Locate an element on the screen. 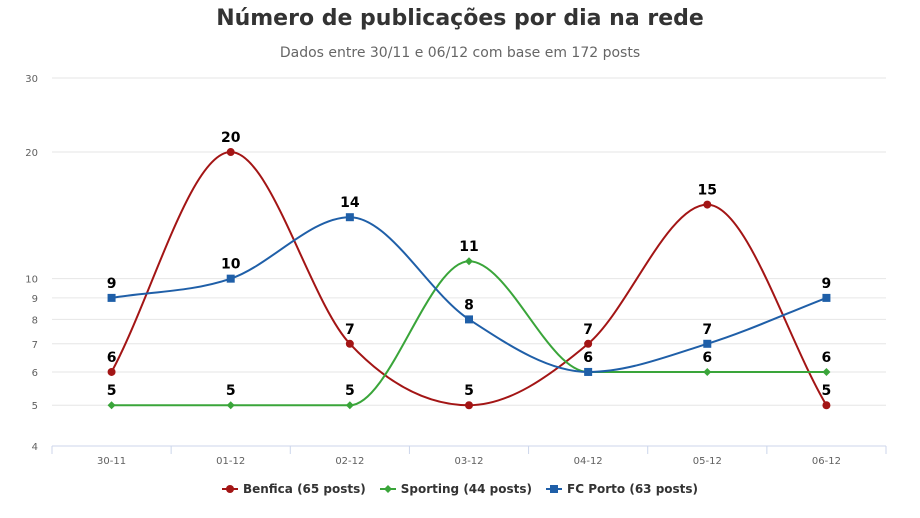 The image size is (920, 518). data-label-fc: 10 is located at coordinates (231, 265).